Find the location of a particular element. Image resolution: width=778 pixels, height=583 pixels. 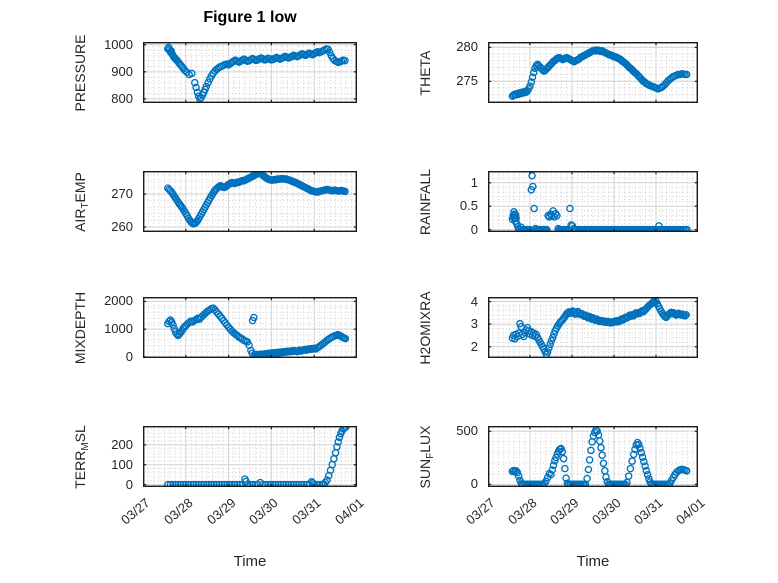

figure-title: Figure 1 low is located at coordinates (250, 17).